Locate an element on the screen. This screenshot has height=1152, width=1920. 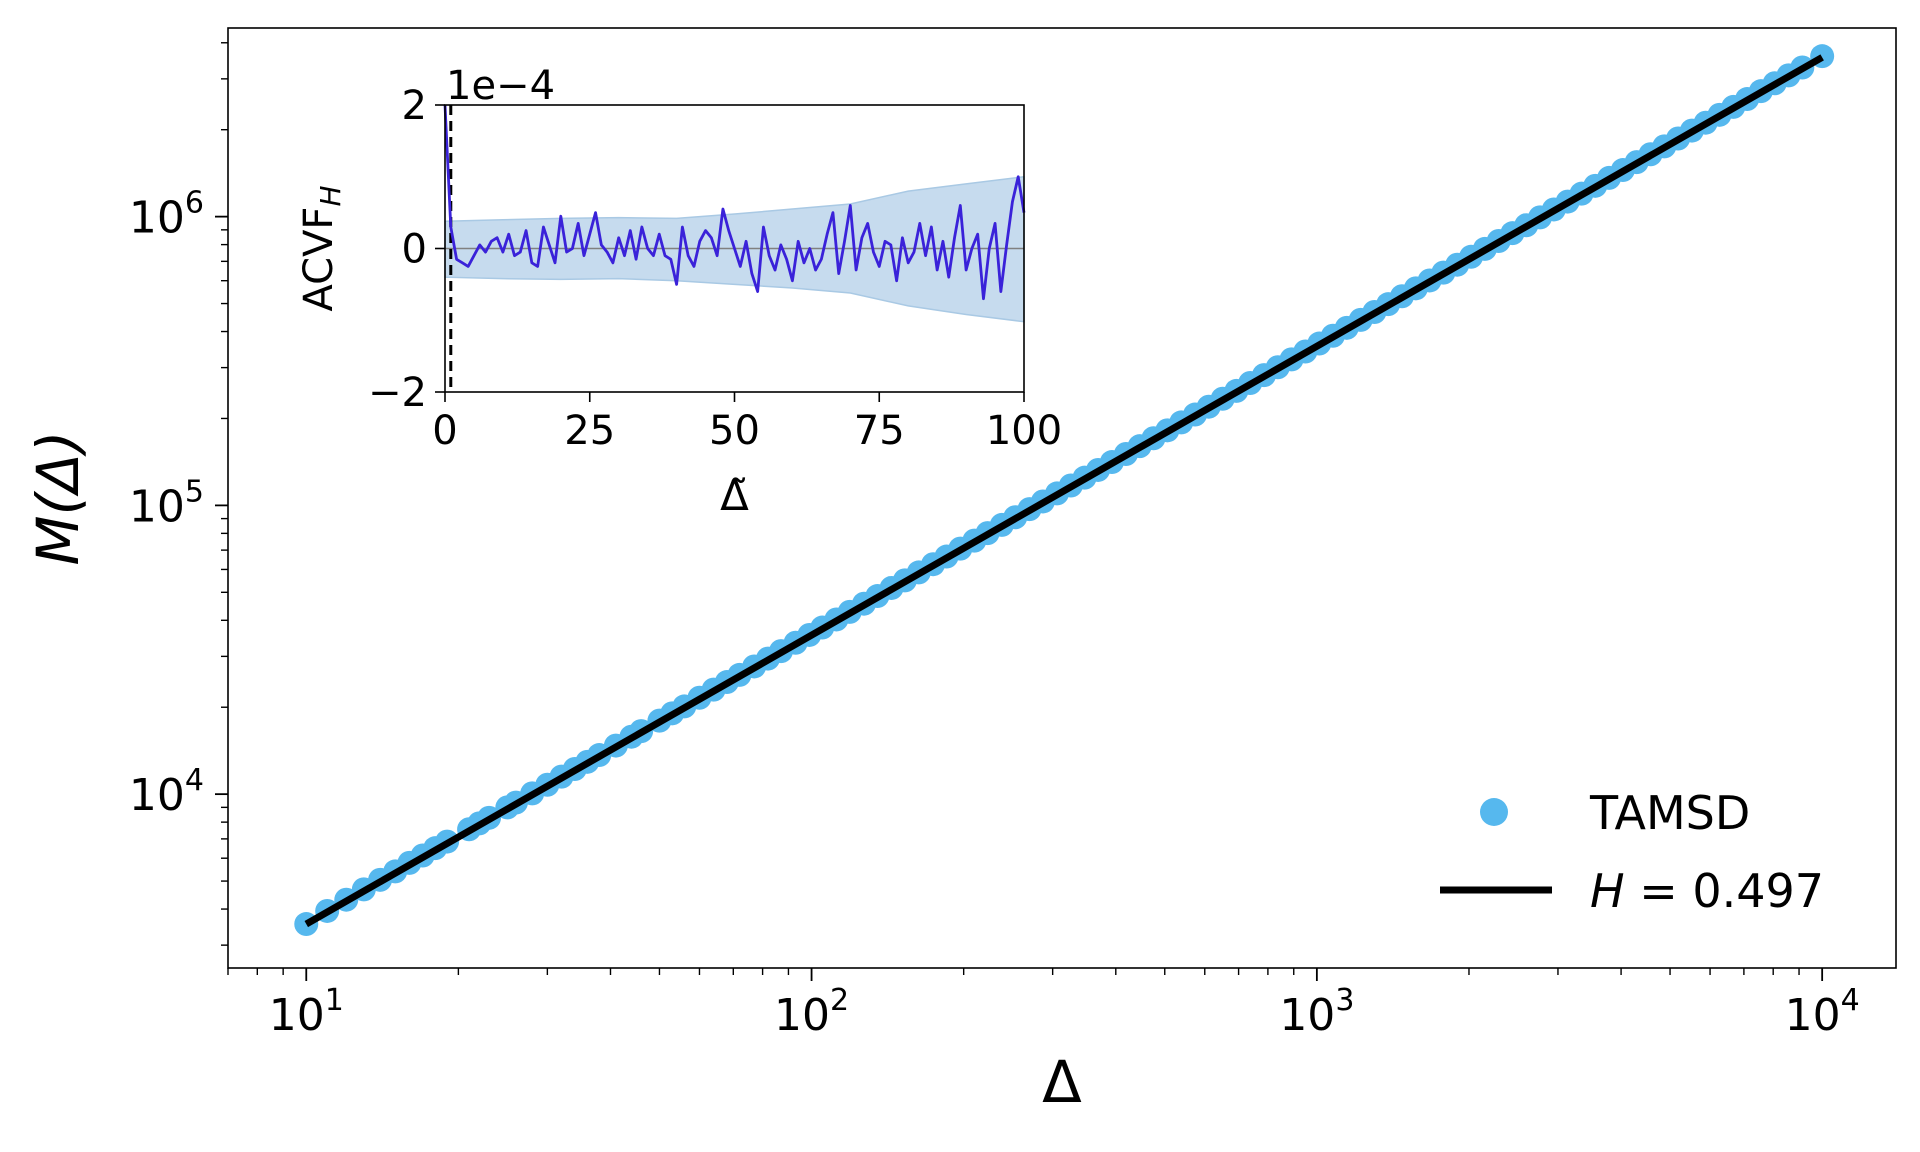
acvf-line is located at coordinates (734, 202).